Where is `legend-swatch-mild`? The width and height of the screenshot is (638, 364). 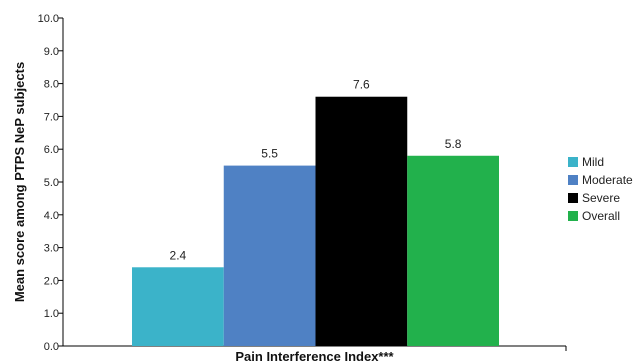 legend-swatch-mild is located at coordinates (573, 162).